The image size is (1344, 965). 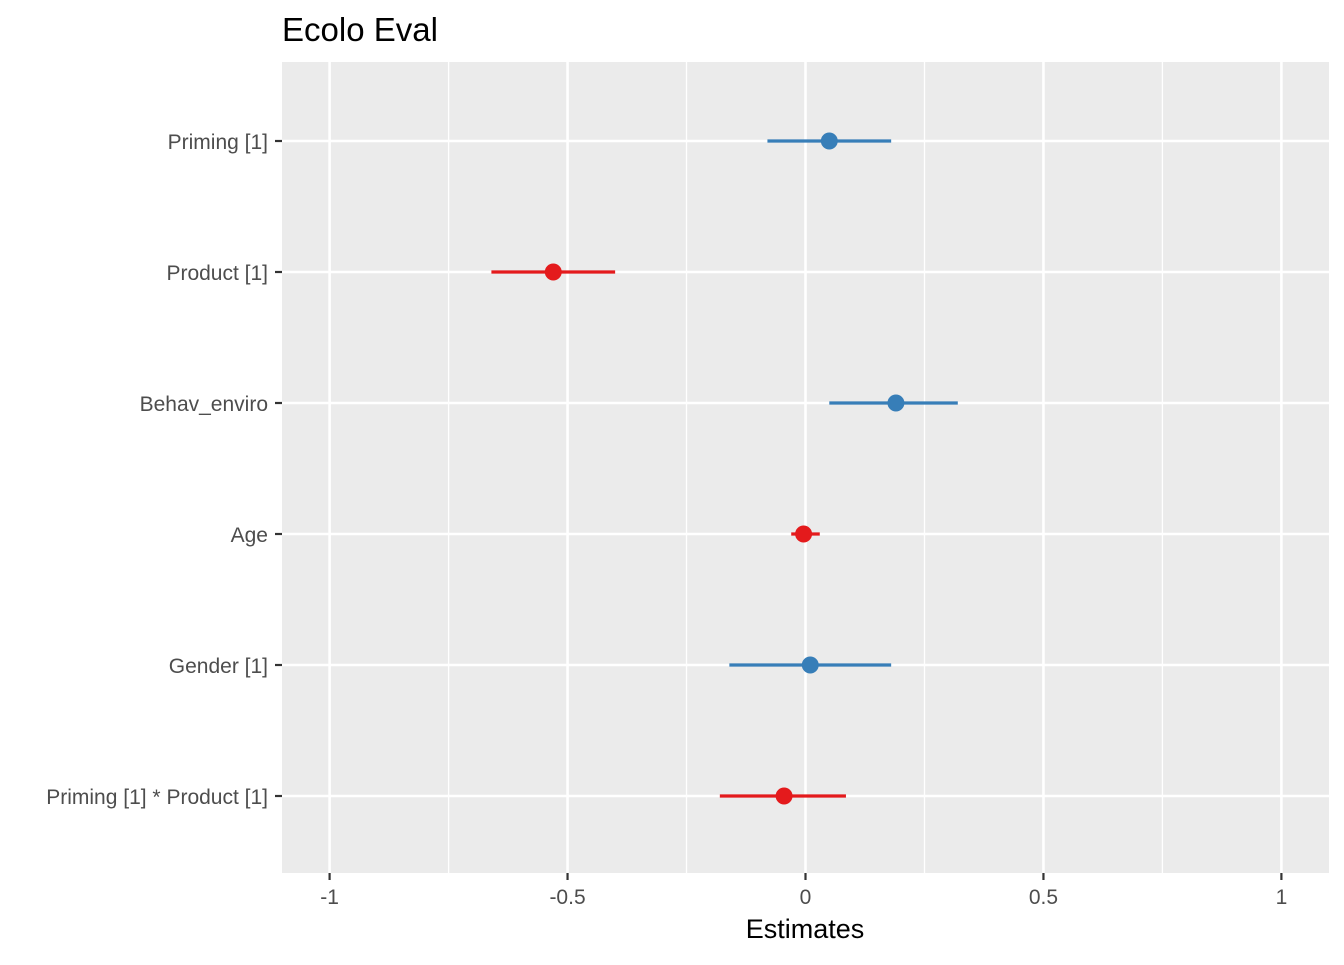 What do you see at coordinates (806, 897) in the screenshot?
I see `x-tick-label: 0` at bounding box center [806, 897].